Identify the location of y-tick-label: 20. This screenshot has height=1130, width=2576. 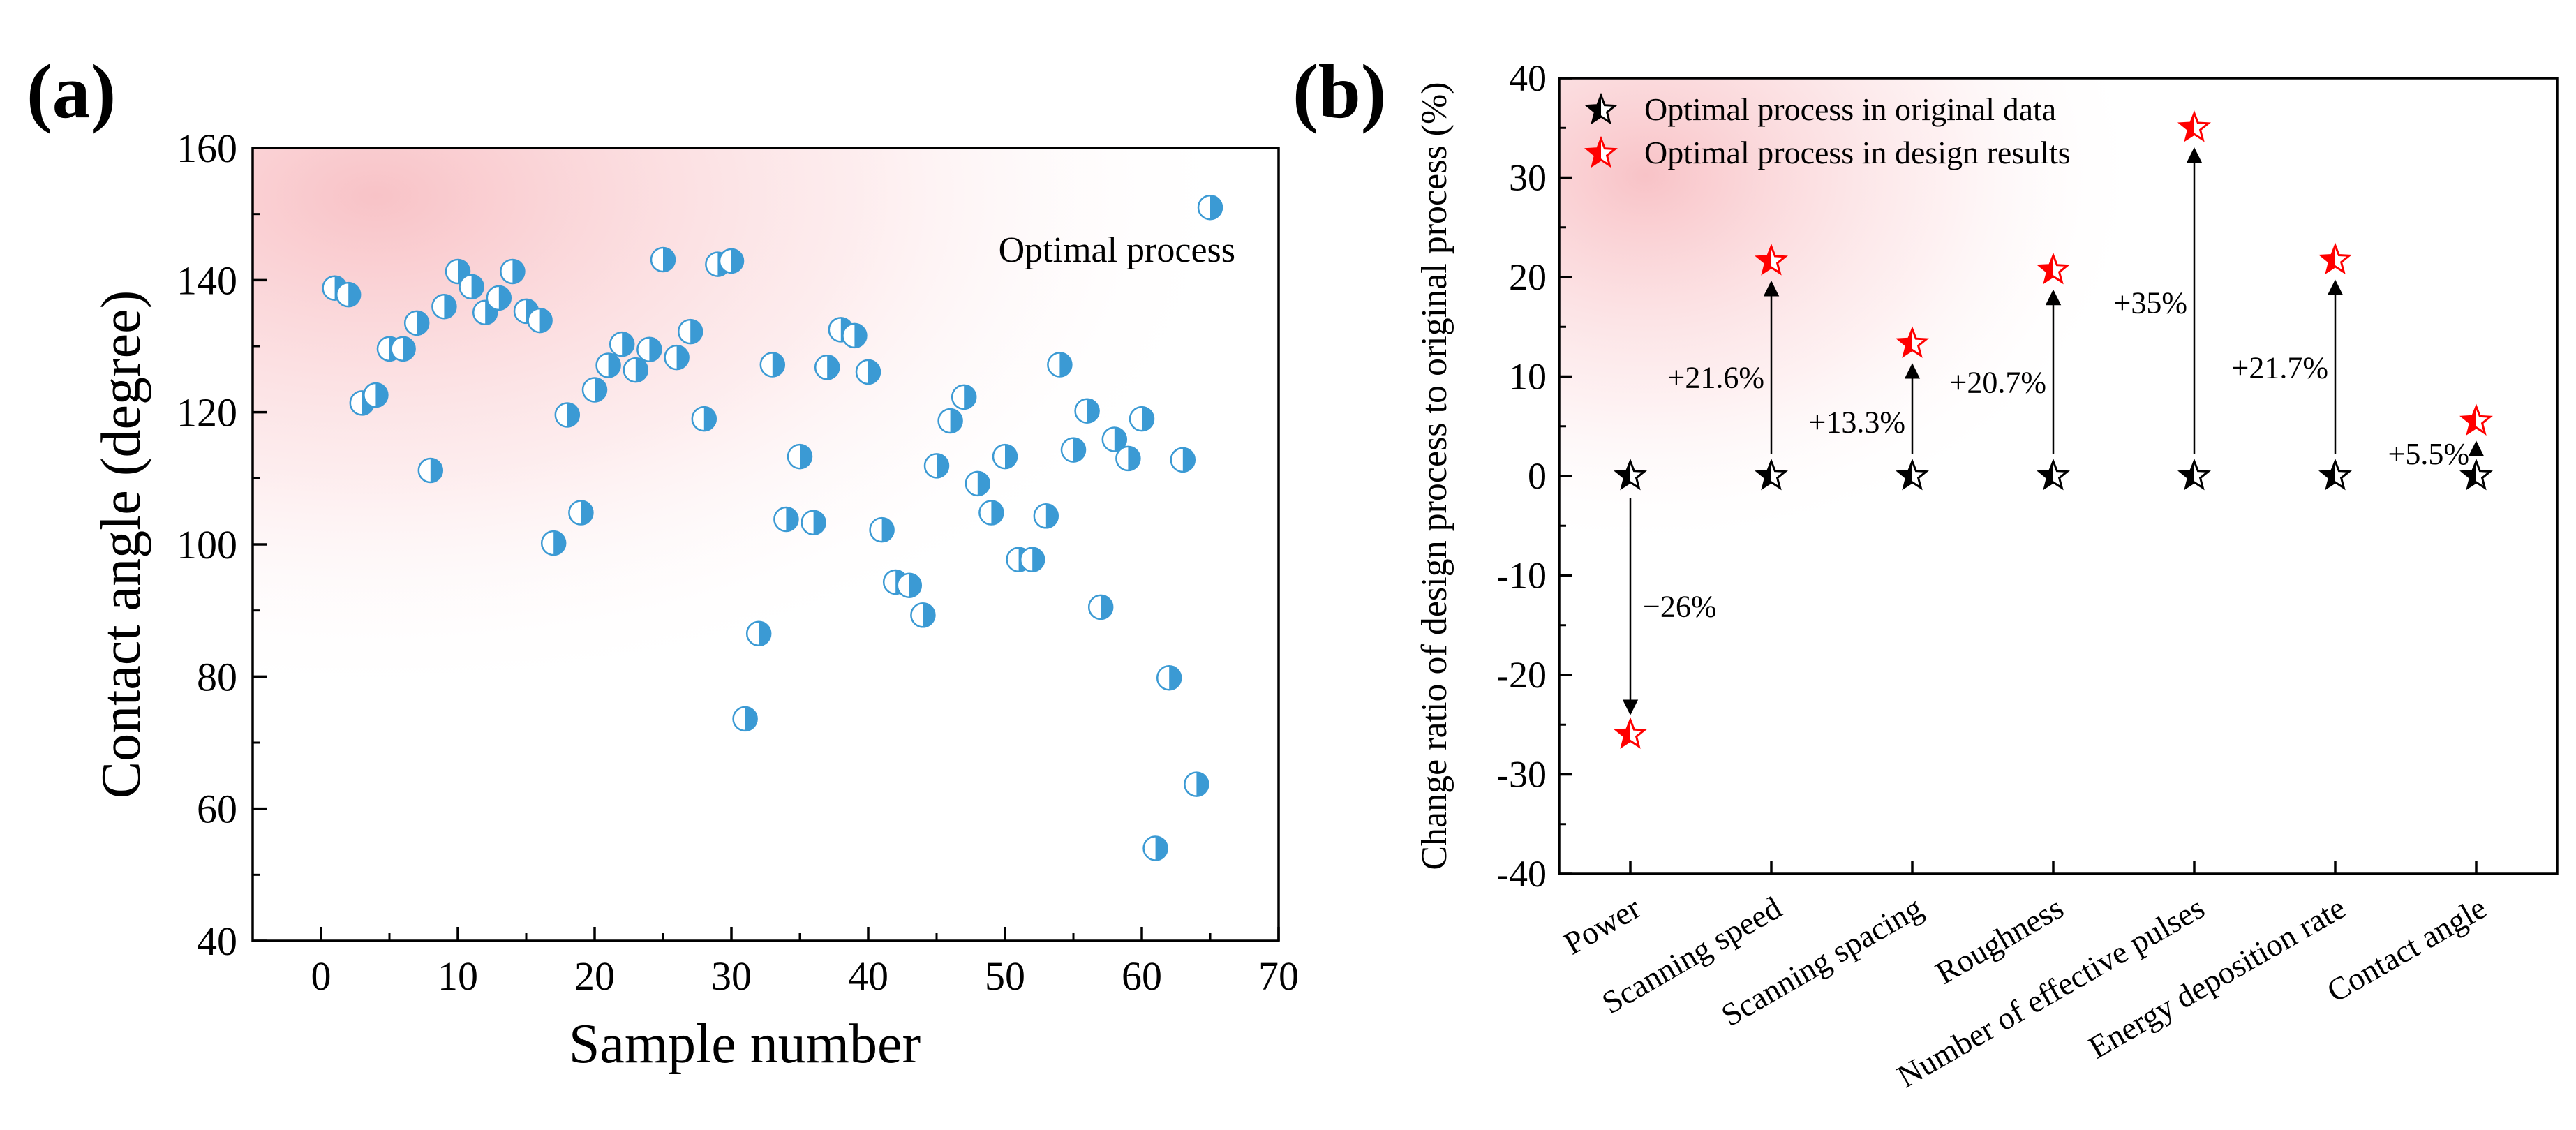
(1528, 277).